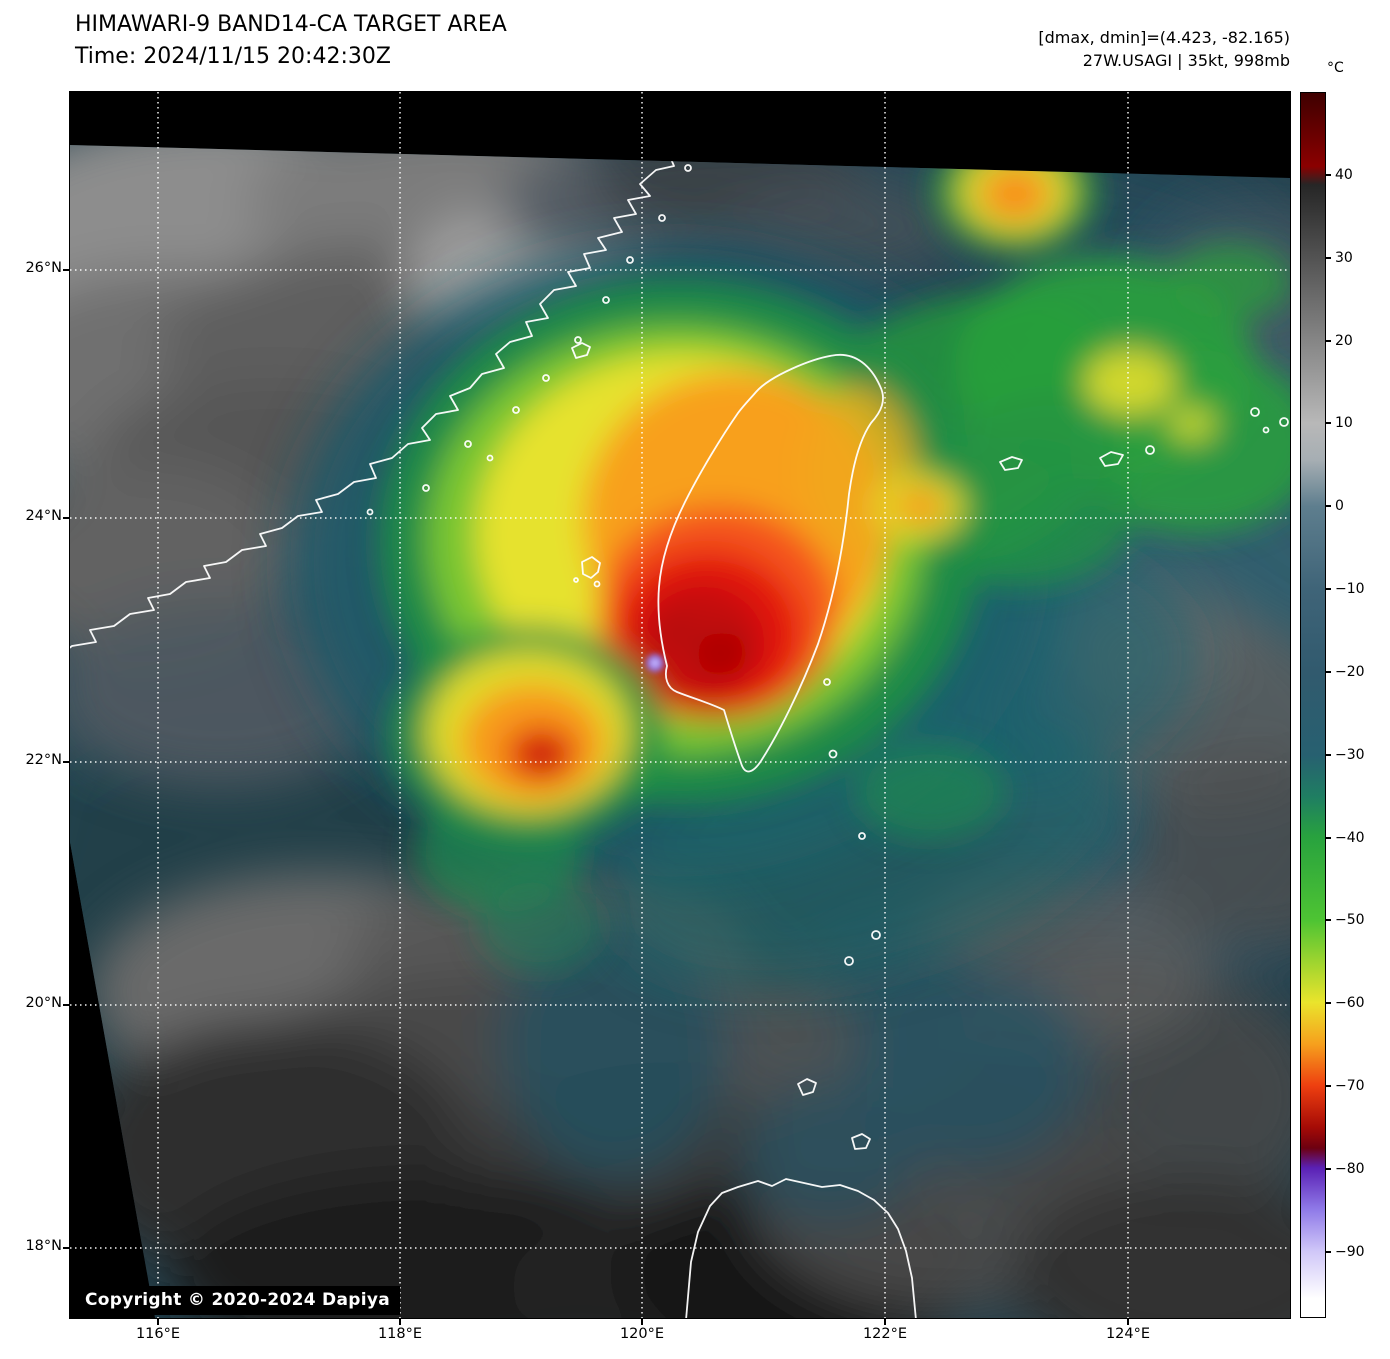 This screenshot has width=1390, height=1359. Describe the element at coordinates (1344, 257) in the screenshot. I see `colorbar-tick-label: 30` at that location.